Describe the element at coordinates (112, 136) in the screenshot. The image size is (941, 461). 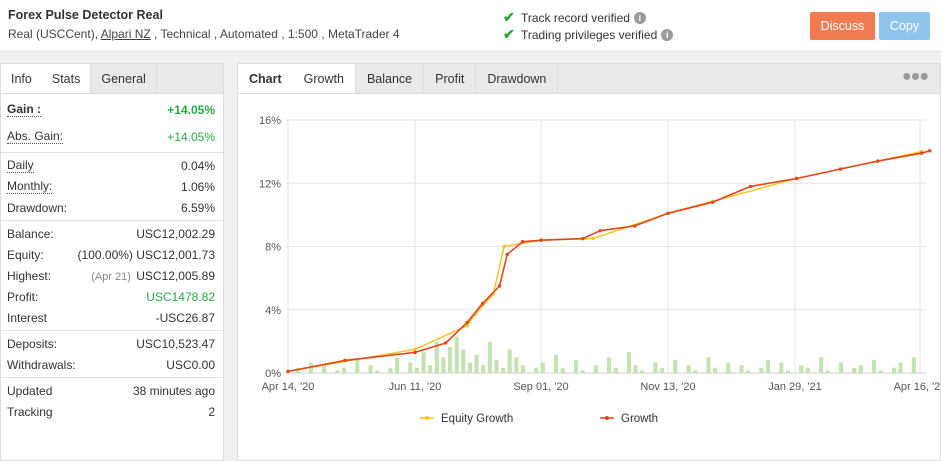
I see `stat-abs-gain: Abs. Gain: +14.05%` at that location.